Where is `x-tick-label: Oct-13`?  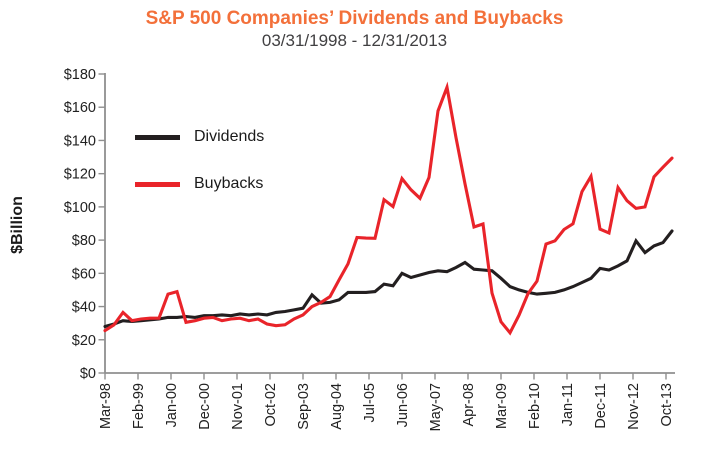 x-tick-label: Oct-13 is located at coordinates (667, 405).